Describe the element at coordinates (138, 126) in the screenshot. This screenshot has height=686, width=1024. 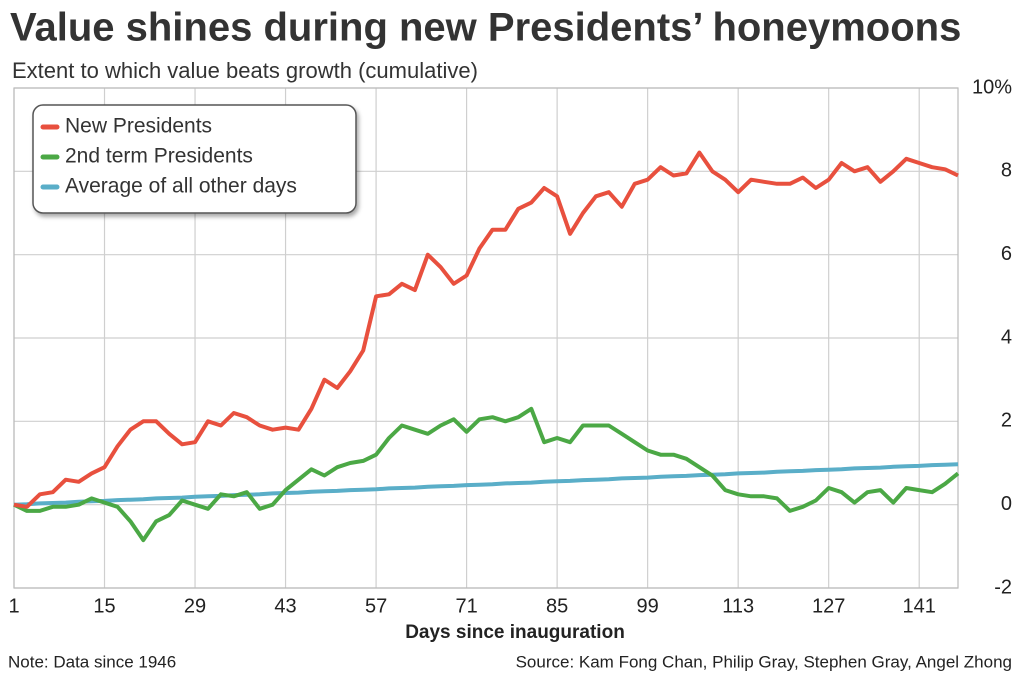
I see `legend-label: New Presidents` at that location.